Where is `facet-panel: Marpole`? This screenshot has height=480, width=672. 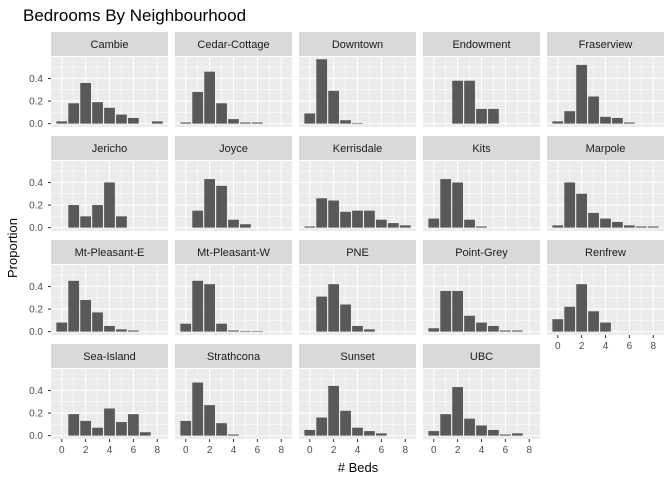
facet-panel: Marpole is located at coordinates (605, 183).